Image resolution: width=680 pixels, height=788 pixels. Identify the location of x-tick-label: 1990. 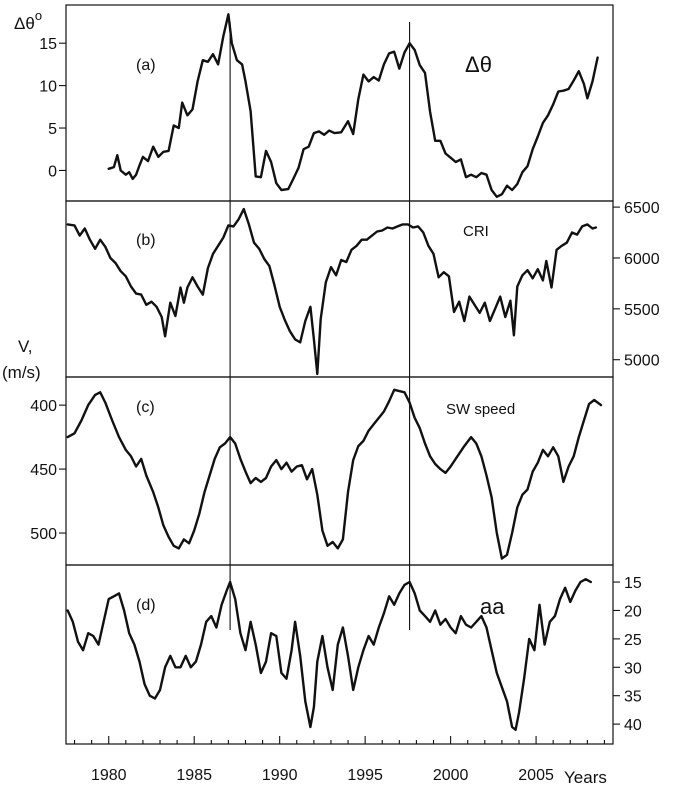
(280, 775).